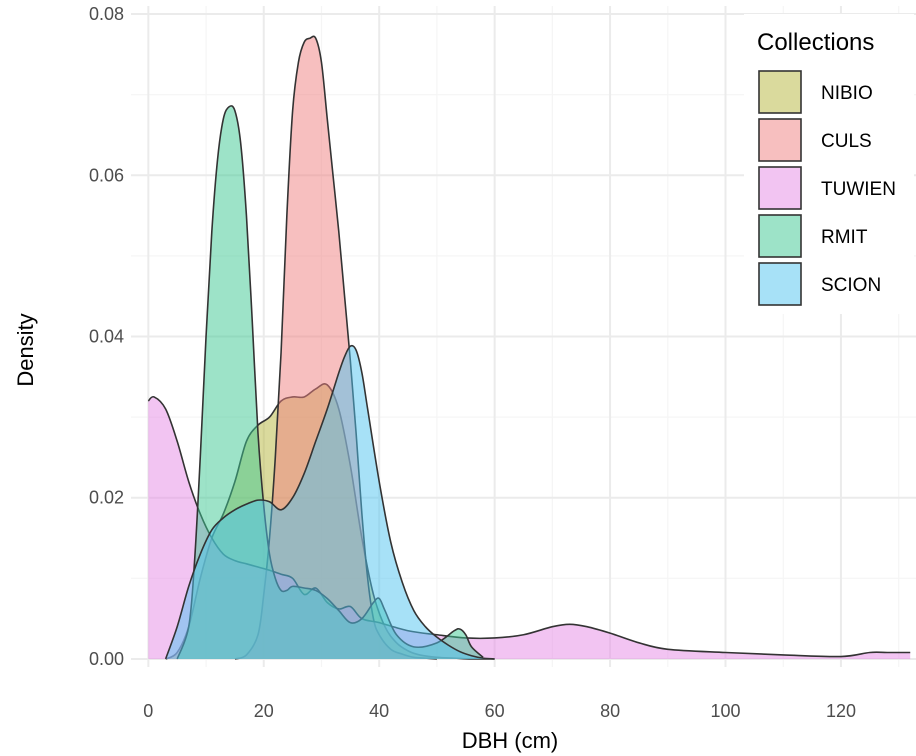 Image resolution: width=916 pixels, height=756 pixels. I want to click on legend-items: NIBIO CULS TUWIEN RMIT SCION, so click(827, 188).